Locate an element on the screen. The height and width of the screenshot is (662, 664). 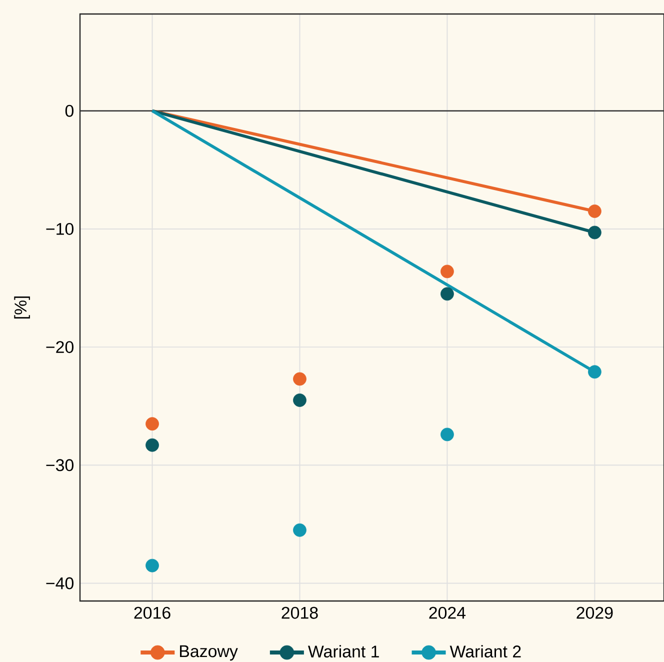
y-tick-label: −30 is located at coordinates (60, 465).